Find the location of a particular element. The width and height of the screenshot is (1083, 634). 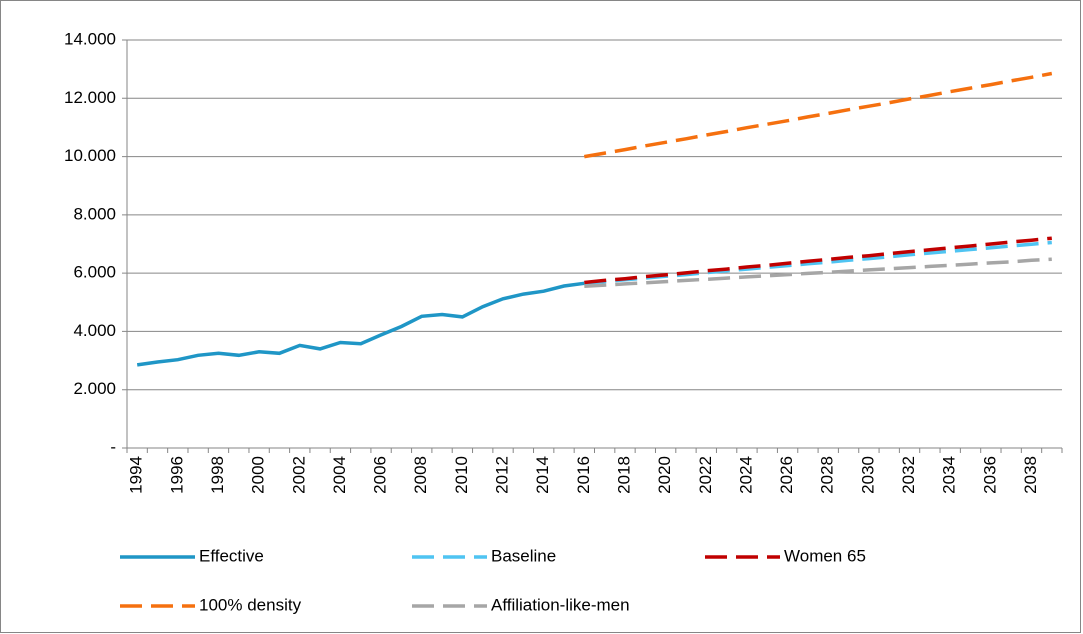

x-tick-label: 2004 is located at coordinates (339, 475).